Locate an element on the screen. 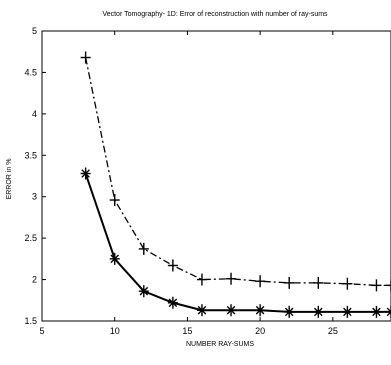  y-axis-title: ERROR in % is located at coordinates (9, 179).